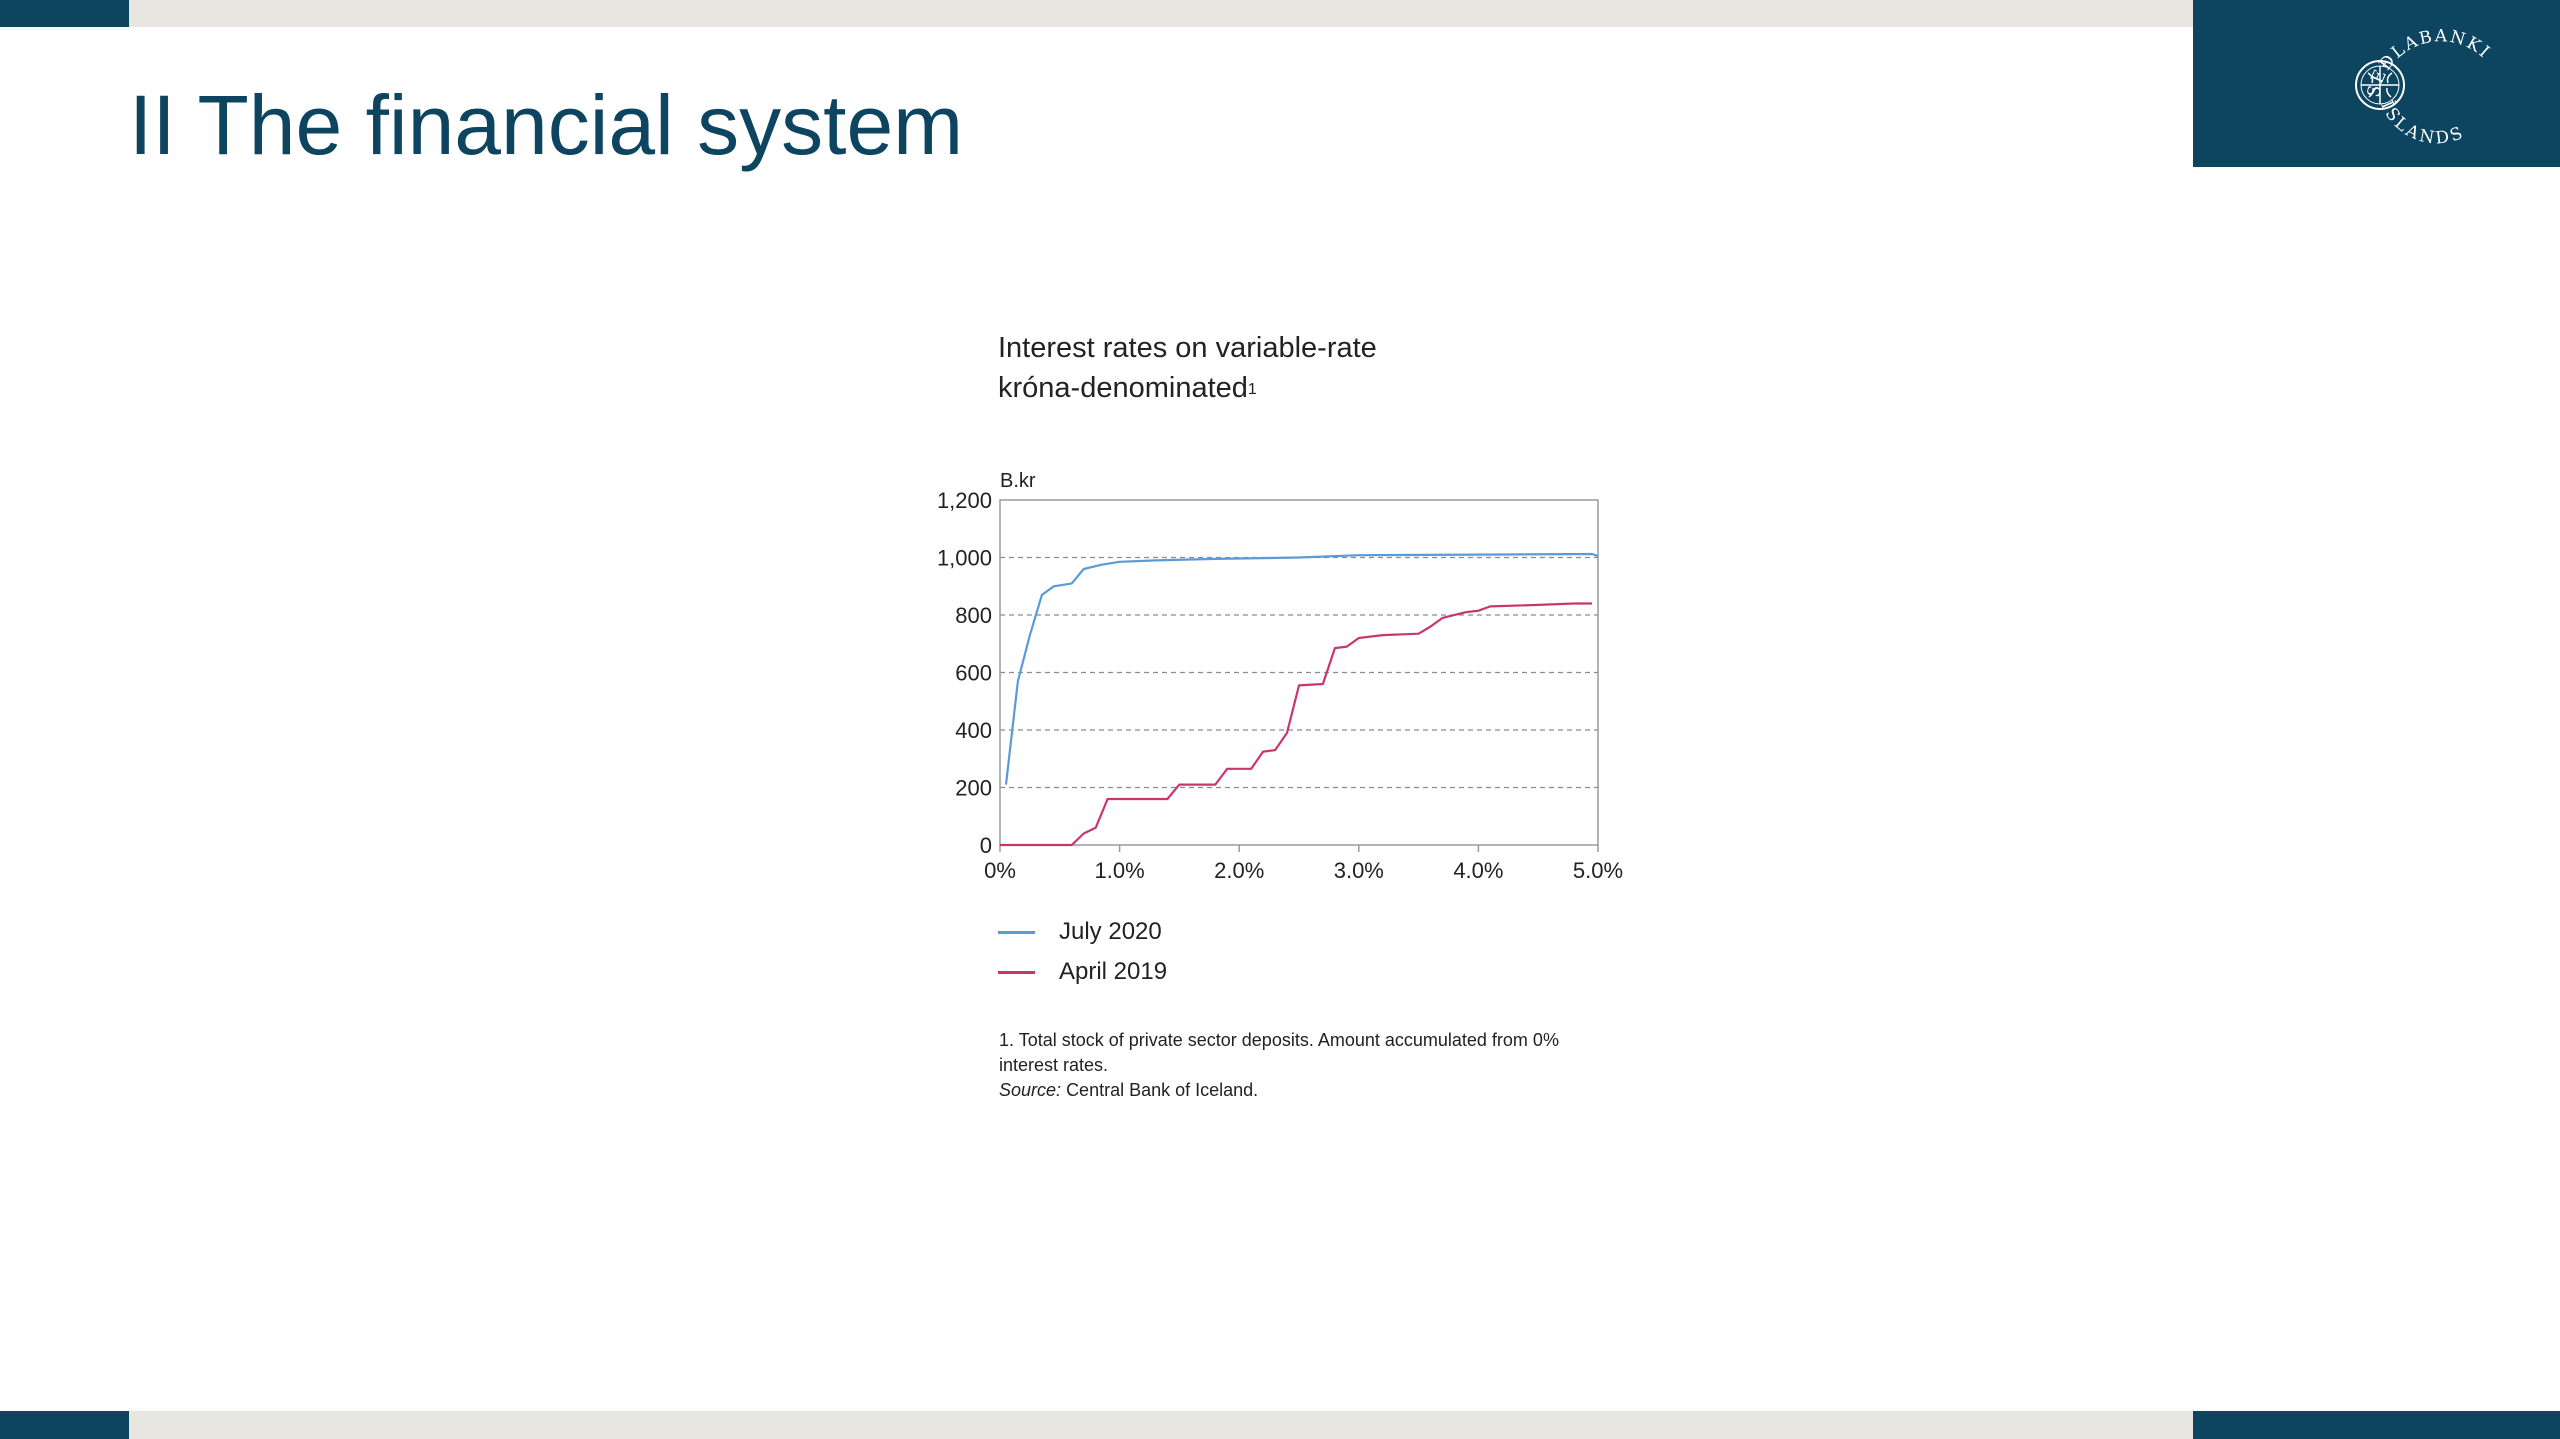  Describe the element at coordinates (1161, 1425) in the screenshot. I see `bottom-grey-bar` at that location.